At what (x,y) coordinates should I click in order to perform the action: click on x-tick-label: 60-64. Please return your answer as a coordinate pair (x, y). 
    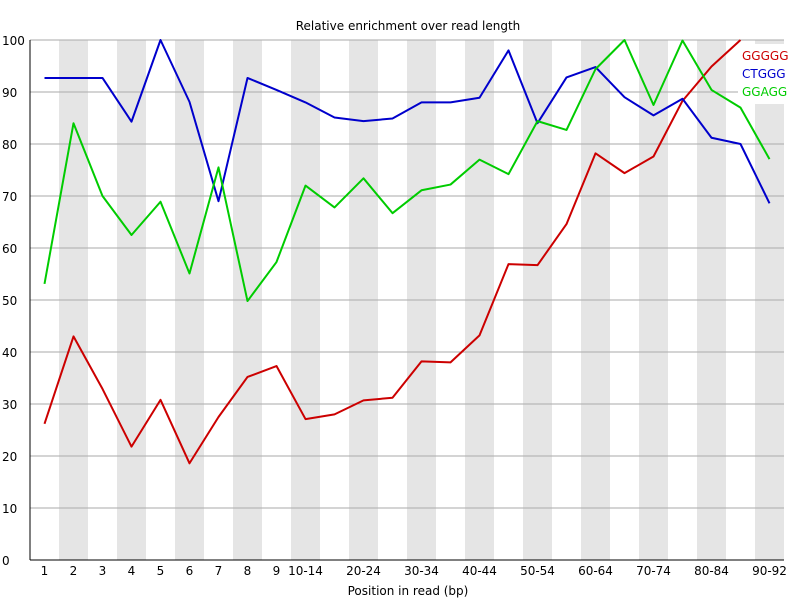
    Looking at the image, I should click on (595, 571).